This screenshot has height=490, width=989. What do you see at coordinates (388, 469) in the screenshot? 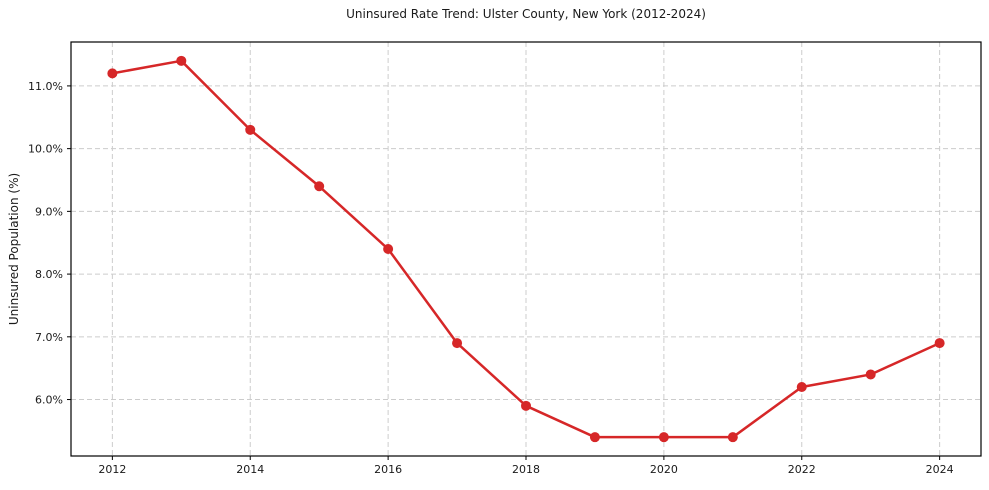
I see `x-tick-label: 2016` at bounding box center [388, 469].